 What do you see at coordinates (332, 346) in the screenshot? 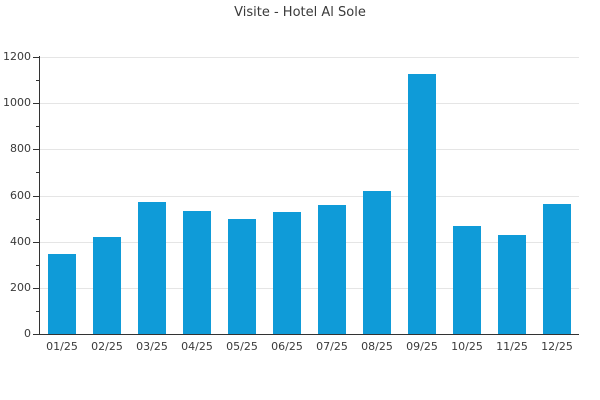
I see `x-tick-label-07/25: 07/25` at bounding box center [332, 346].